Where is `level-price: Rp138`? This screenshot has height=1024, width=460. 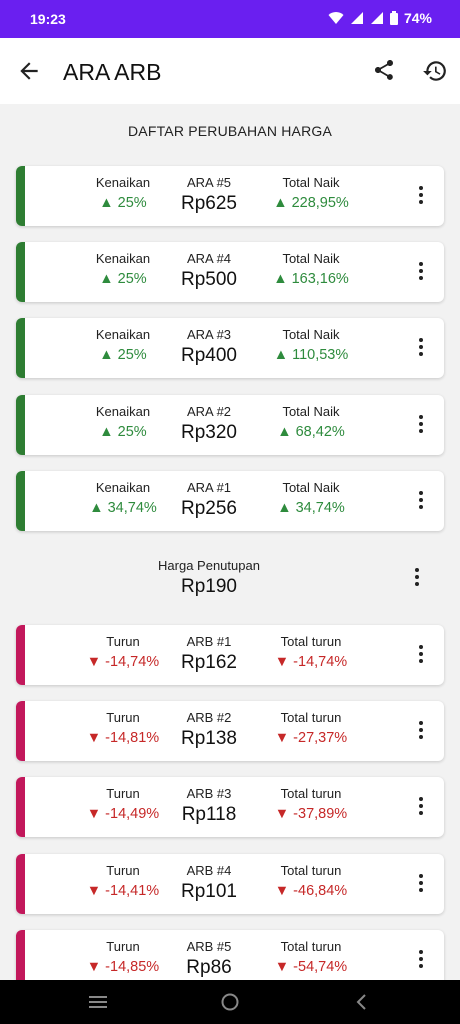
level-price: Rp138 is located at coordinates (209, 739).